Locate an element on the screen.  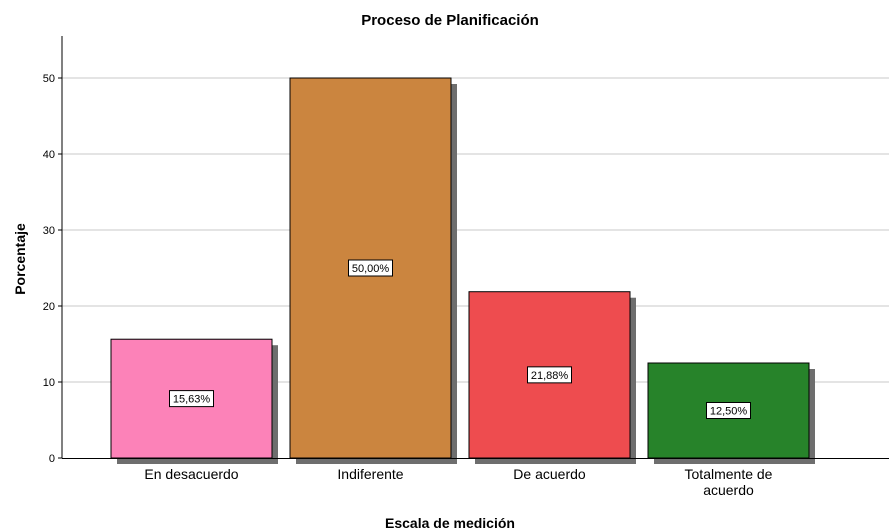
x-tick-label: Indiferente is located at coordinates (370, 474).